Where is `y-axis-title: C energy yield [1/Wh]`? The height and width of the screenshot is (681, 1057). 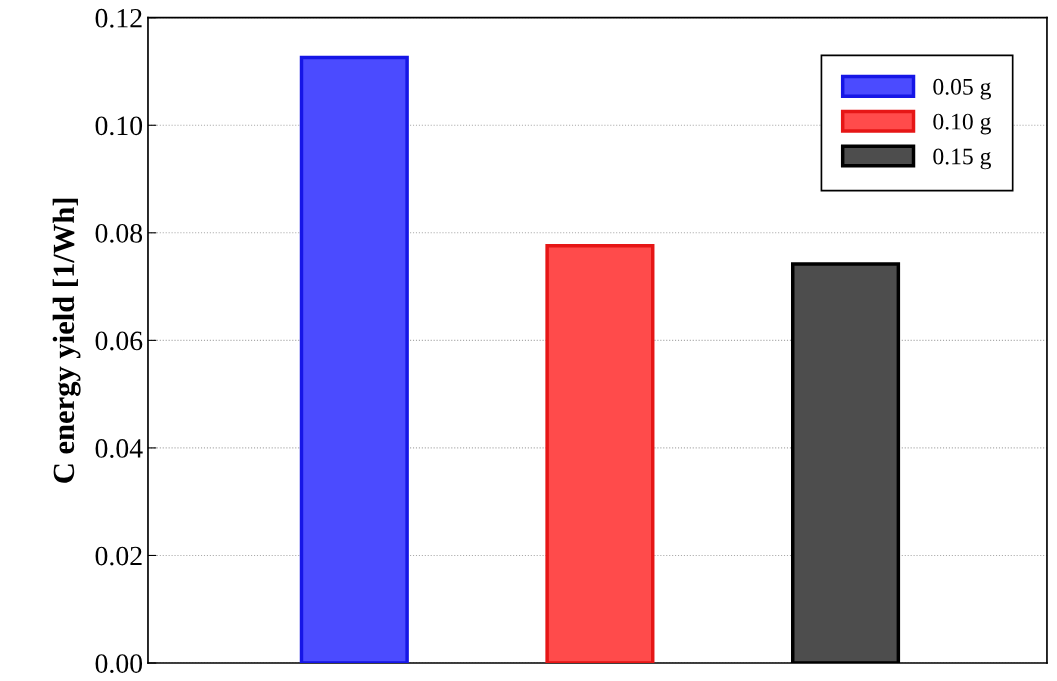 y-axis-title: C energy yield [1/Wh] is located at coordinates (66, 340).